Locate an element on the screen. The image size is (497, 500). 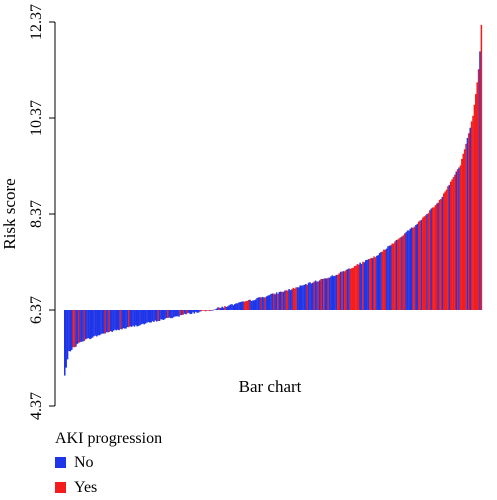
y-tick-label: 10.37 is located at coordinates (36, 118).